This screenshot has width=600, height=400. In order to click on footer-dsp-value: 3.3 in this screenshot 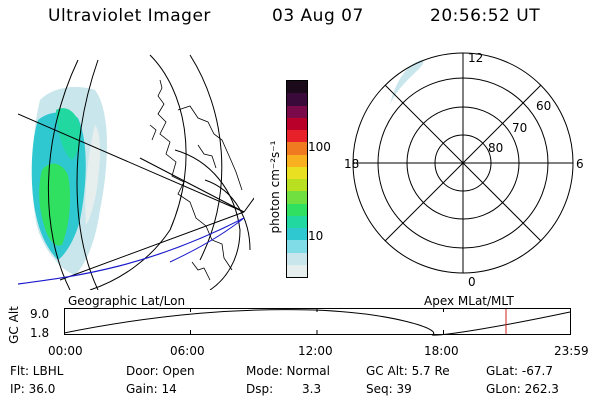, I will do `click(312, 389)`.